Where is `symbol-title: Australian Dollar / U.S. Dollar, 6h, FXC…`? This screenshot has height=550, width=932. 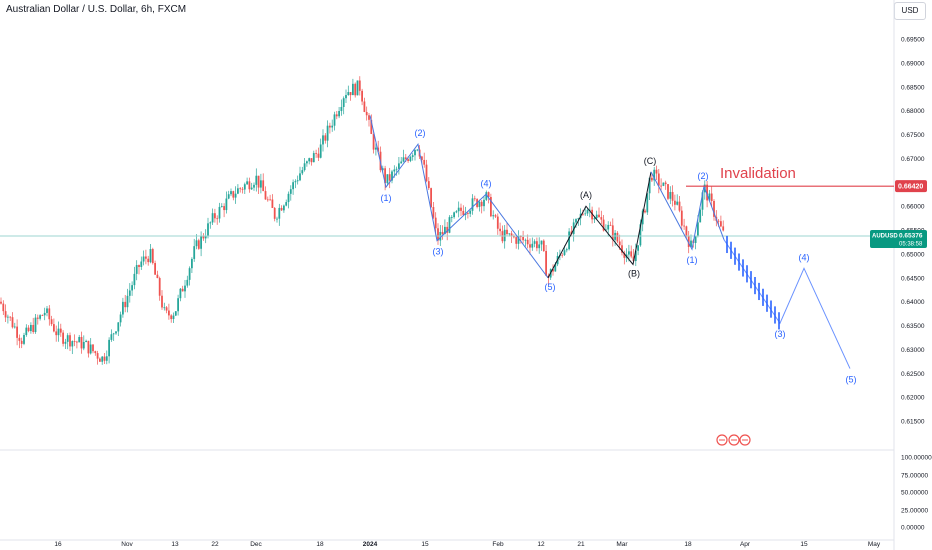
symbol-title: Australian Dollar / U.S. Dollar, 6h, FXC… is located at coordinates (96, 9).